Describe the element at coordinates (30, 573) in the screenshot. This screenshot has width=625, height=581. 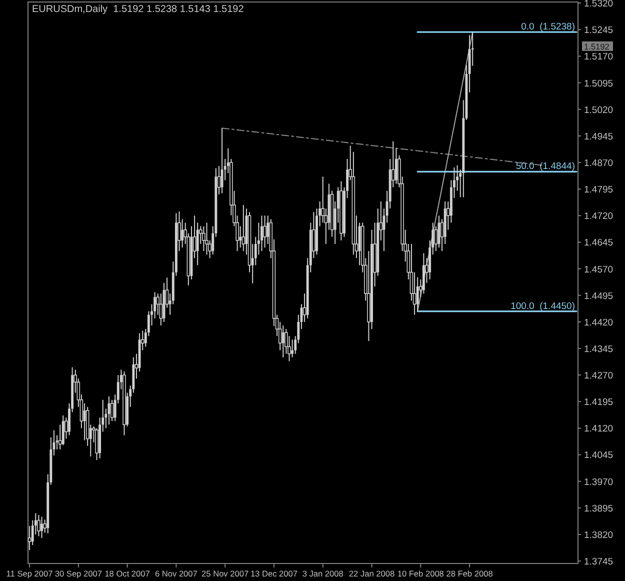
I see `x-tick-label: 11 Sep 2007` at that location.